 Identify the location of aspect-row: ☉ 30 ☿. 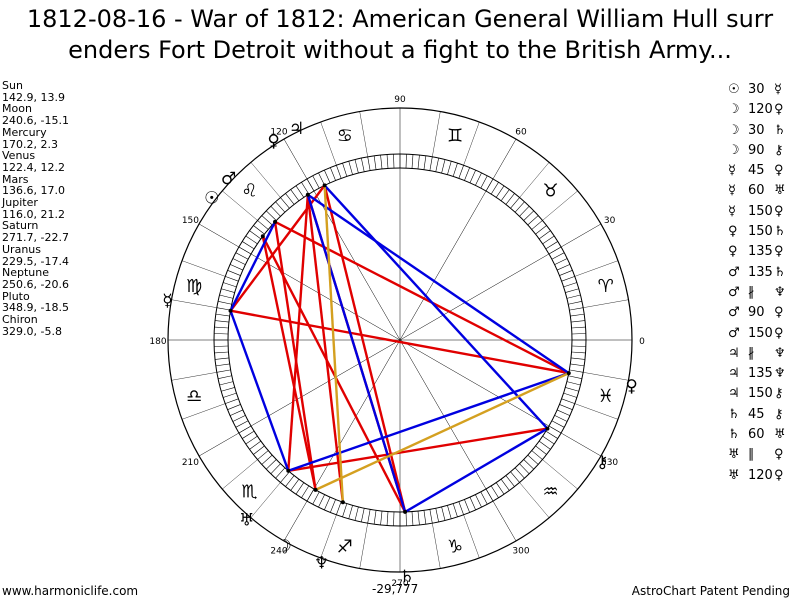
(763, 90).